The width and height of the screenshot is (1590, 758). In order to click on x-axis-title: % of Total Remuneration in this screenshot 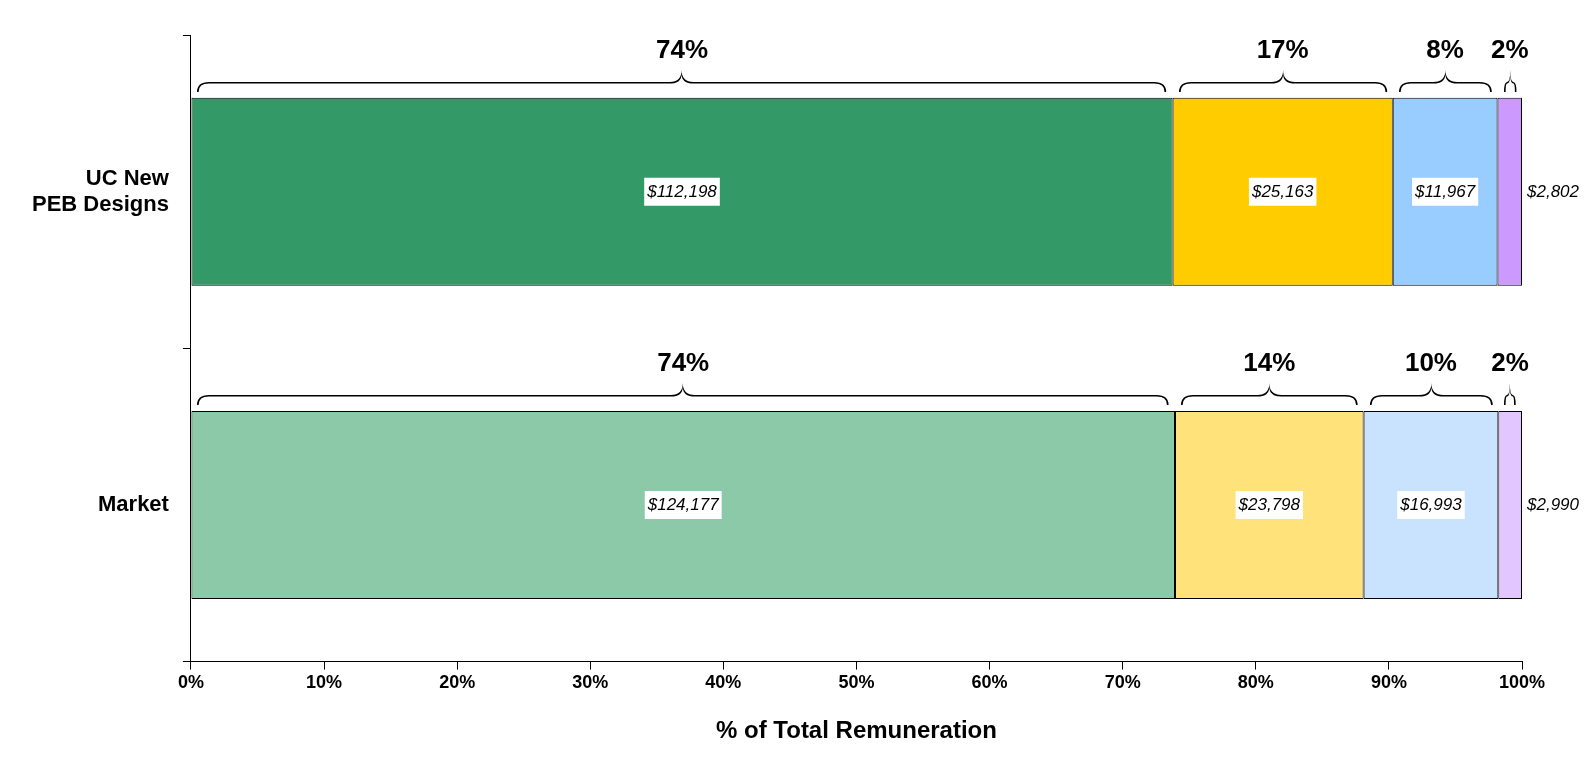, I will do `click(856, 730)`.